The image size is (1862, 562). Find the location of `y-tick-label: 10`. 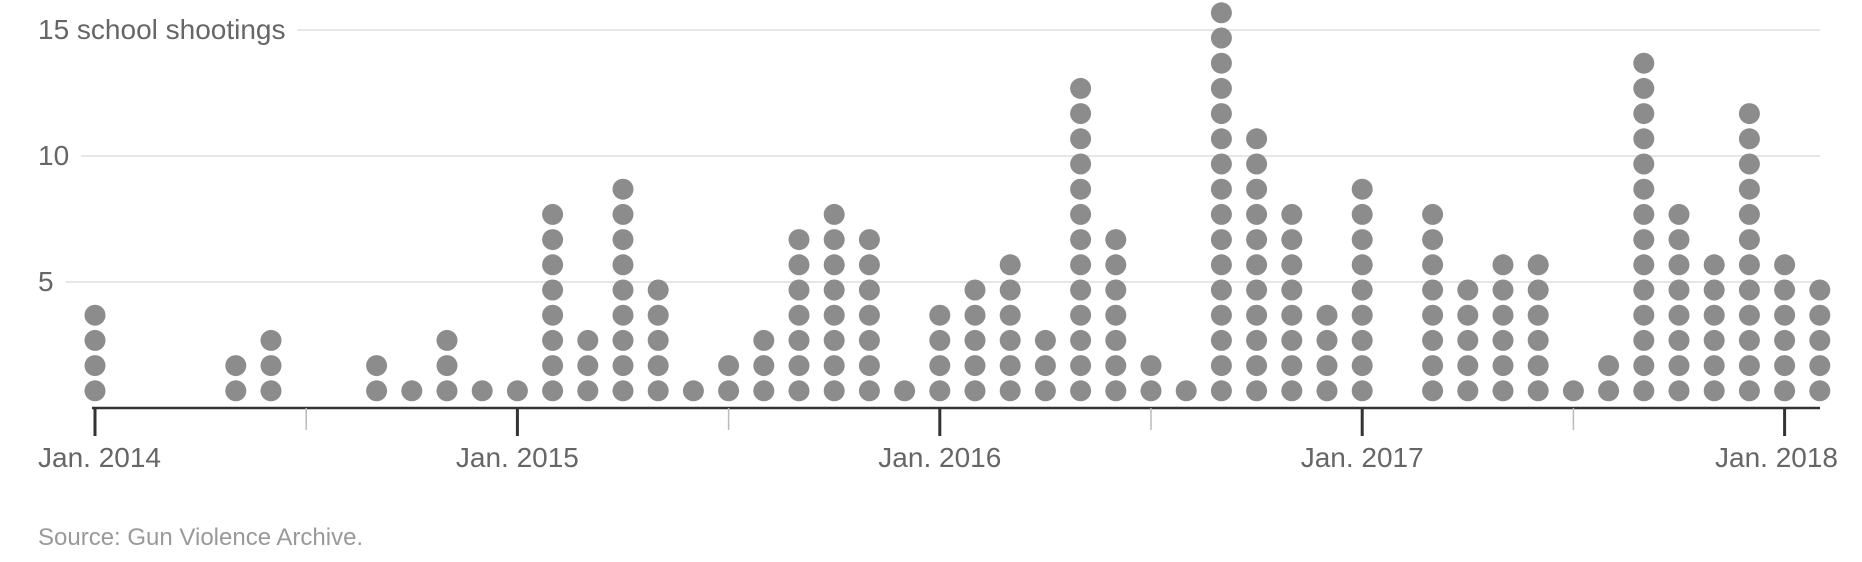

y-tick-label: 10 is located at coordinates (53, 155).